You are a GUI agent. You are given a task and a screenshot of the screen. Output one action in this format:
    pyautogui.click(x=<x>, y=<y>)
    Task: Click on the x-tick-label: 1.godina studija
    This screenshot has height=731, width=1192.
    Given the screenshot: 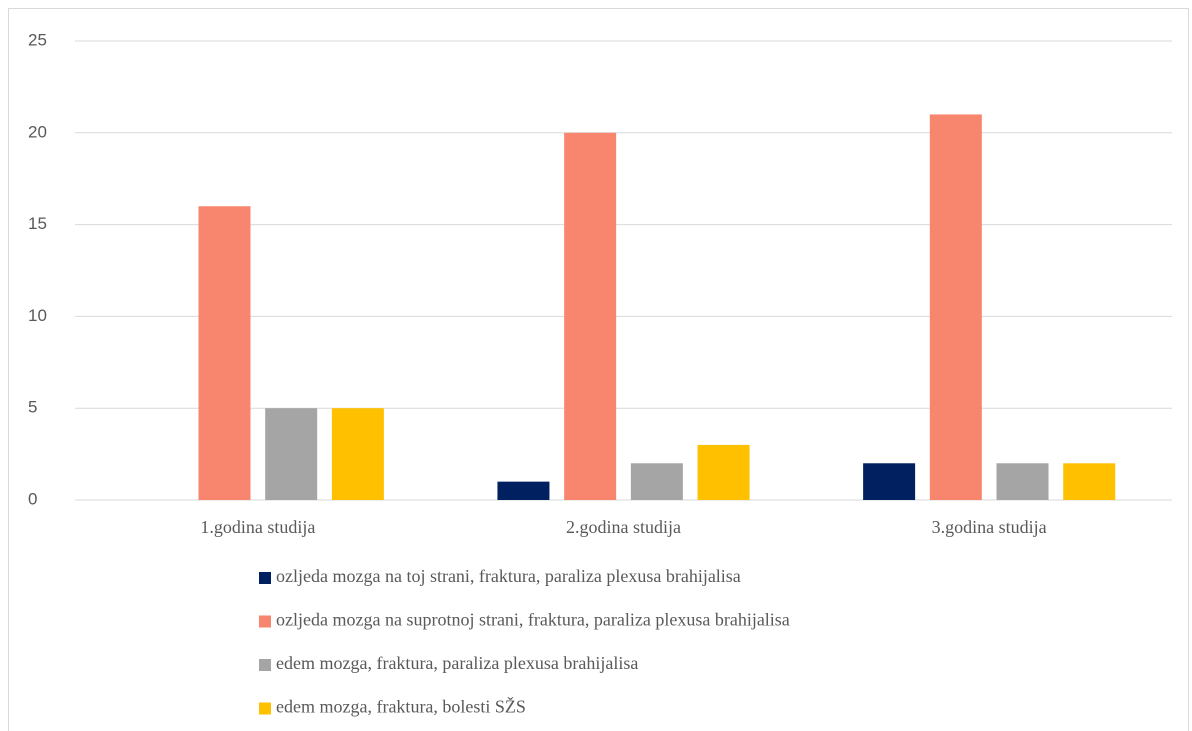 What is the action you would take?
    pyautogui.click(x=257, y=527)
    